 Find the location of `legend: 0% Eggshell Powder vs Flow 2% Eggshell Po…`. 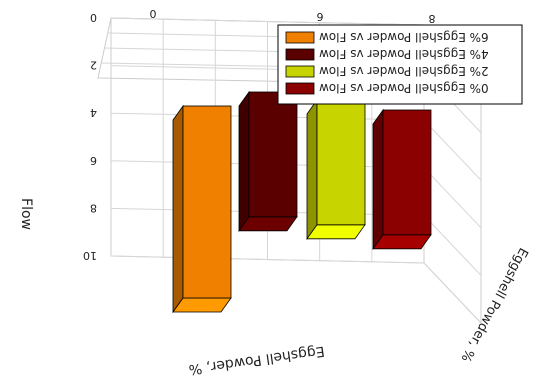

legend: 0% Eggshell Powder vs Flow 2% Eggshell Po… is located at coordinates (400, 64).